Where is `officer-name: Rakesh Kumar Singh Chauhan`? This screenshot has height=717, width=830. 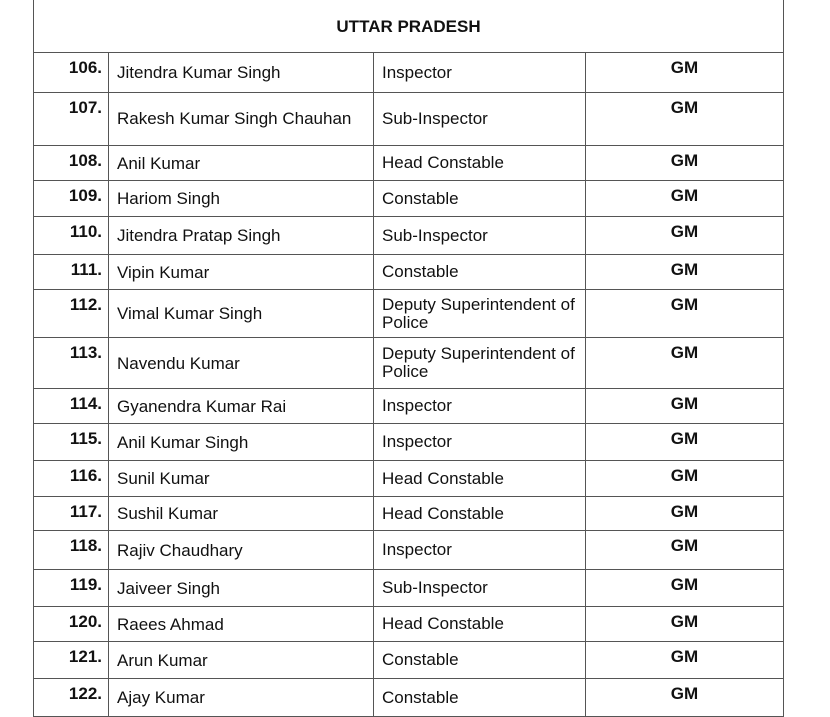
officer-name: Rakesh Kumar Singh Chauhan is located at coordinates (241, 119).